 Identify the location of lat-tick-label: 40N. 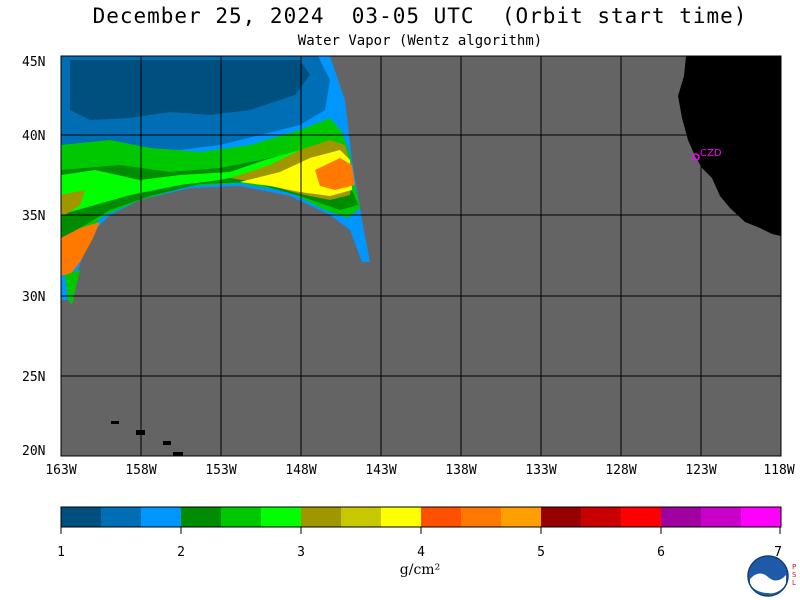
(33, 136).